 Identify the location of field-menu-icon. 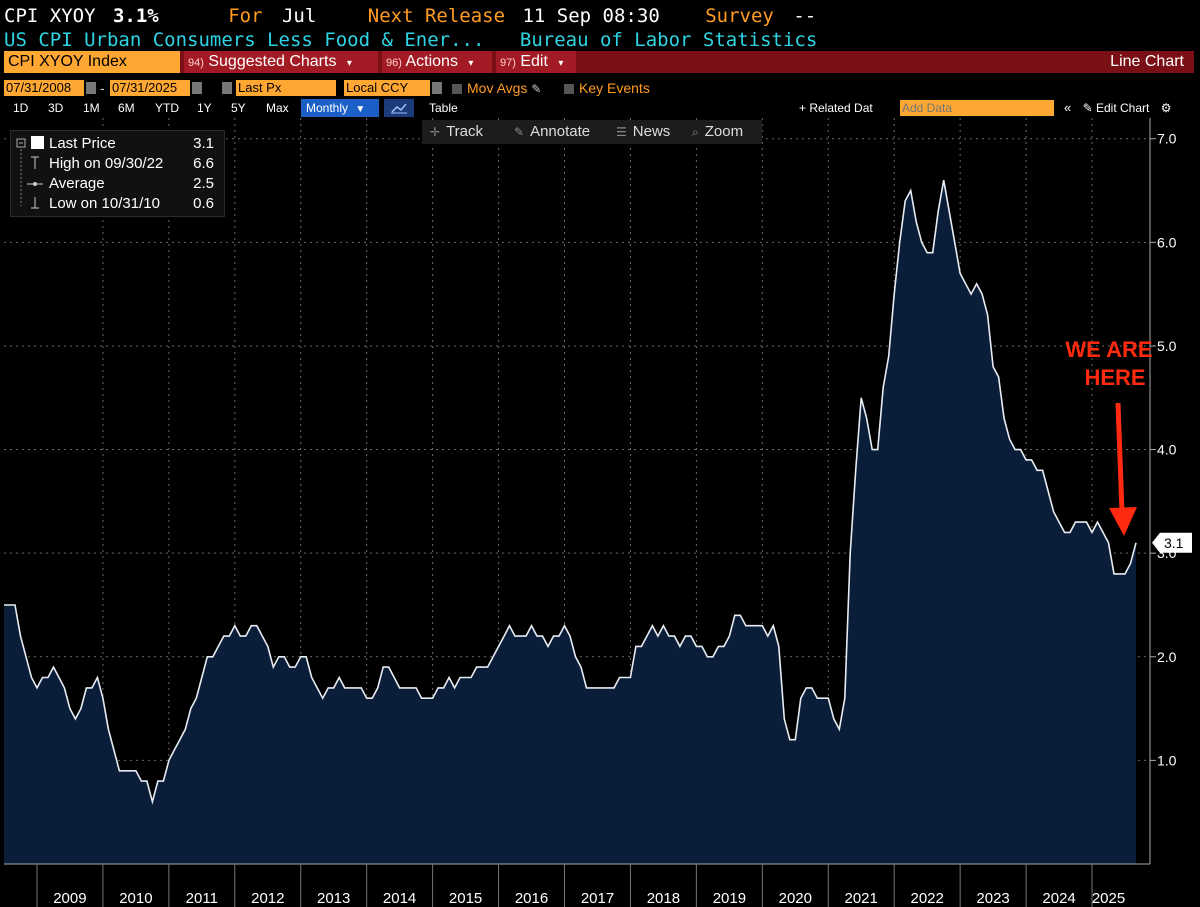
(227, 88).